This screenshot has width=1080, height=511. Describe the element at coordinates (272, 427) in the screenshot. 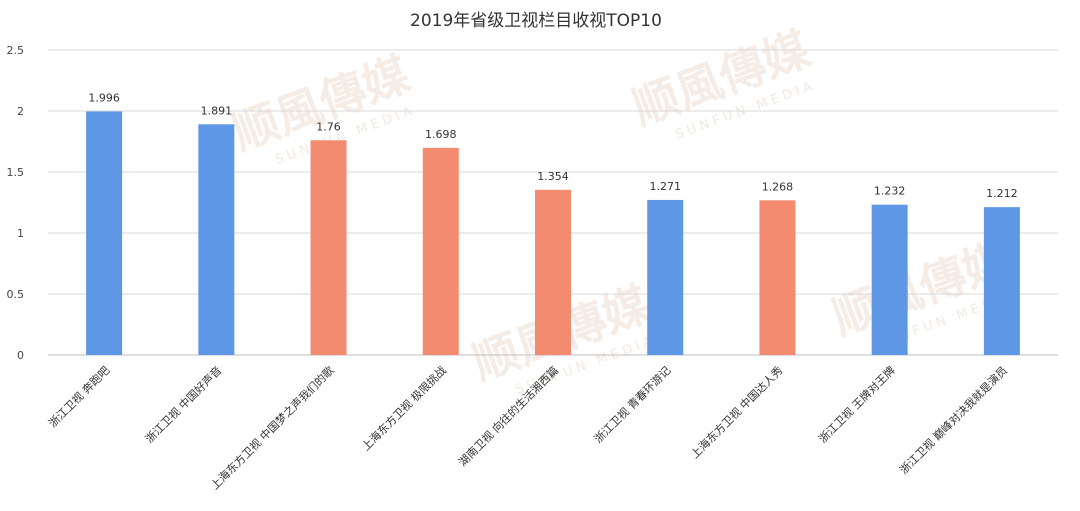

I see `x-tick-label: 上海东方卫视 中国梦之声我们的歌` at that location.